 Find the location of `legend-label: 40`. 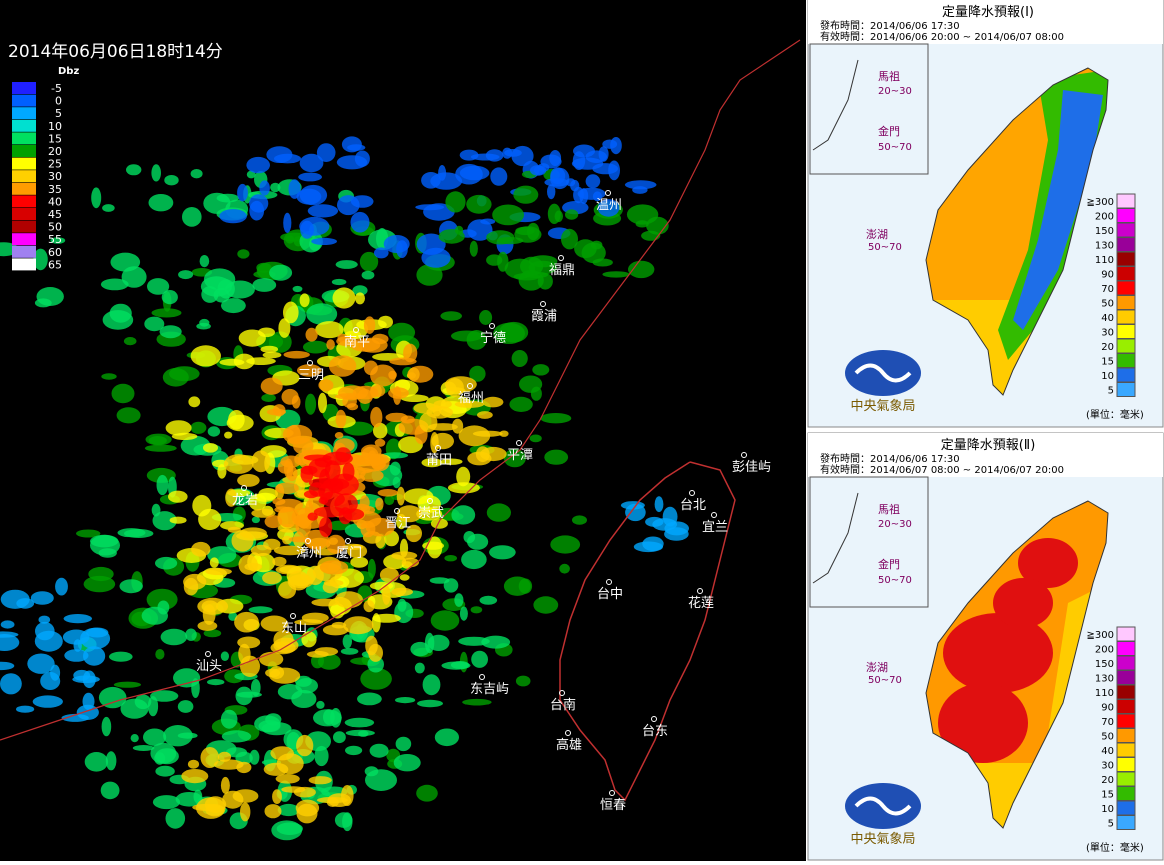

legend-label: 40 is located at coordinates (1107, 318).